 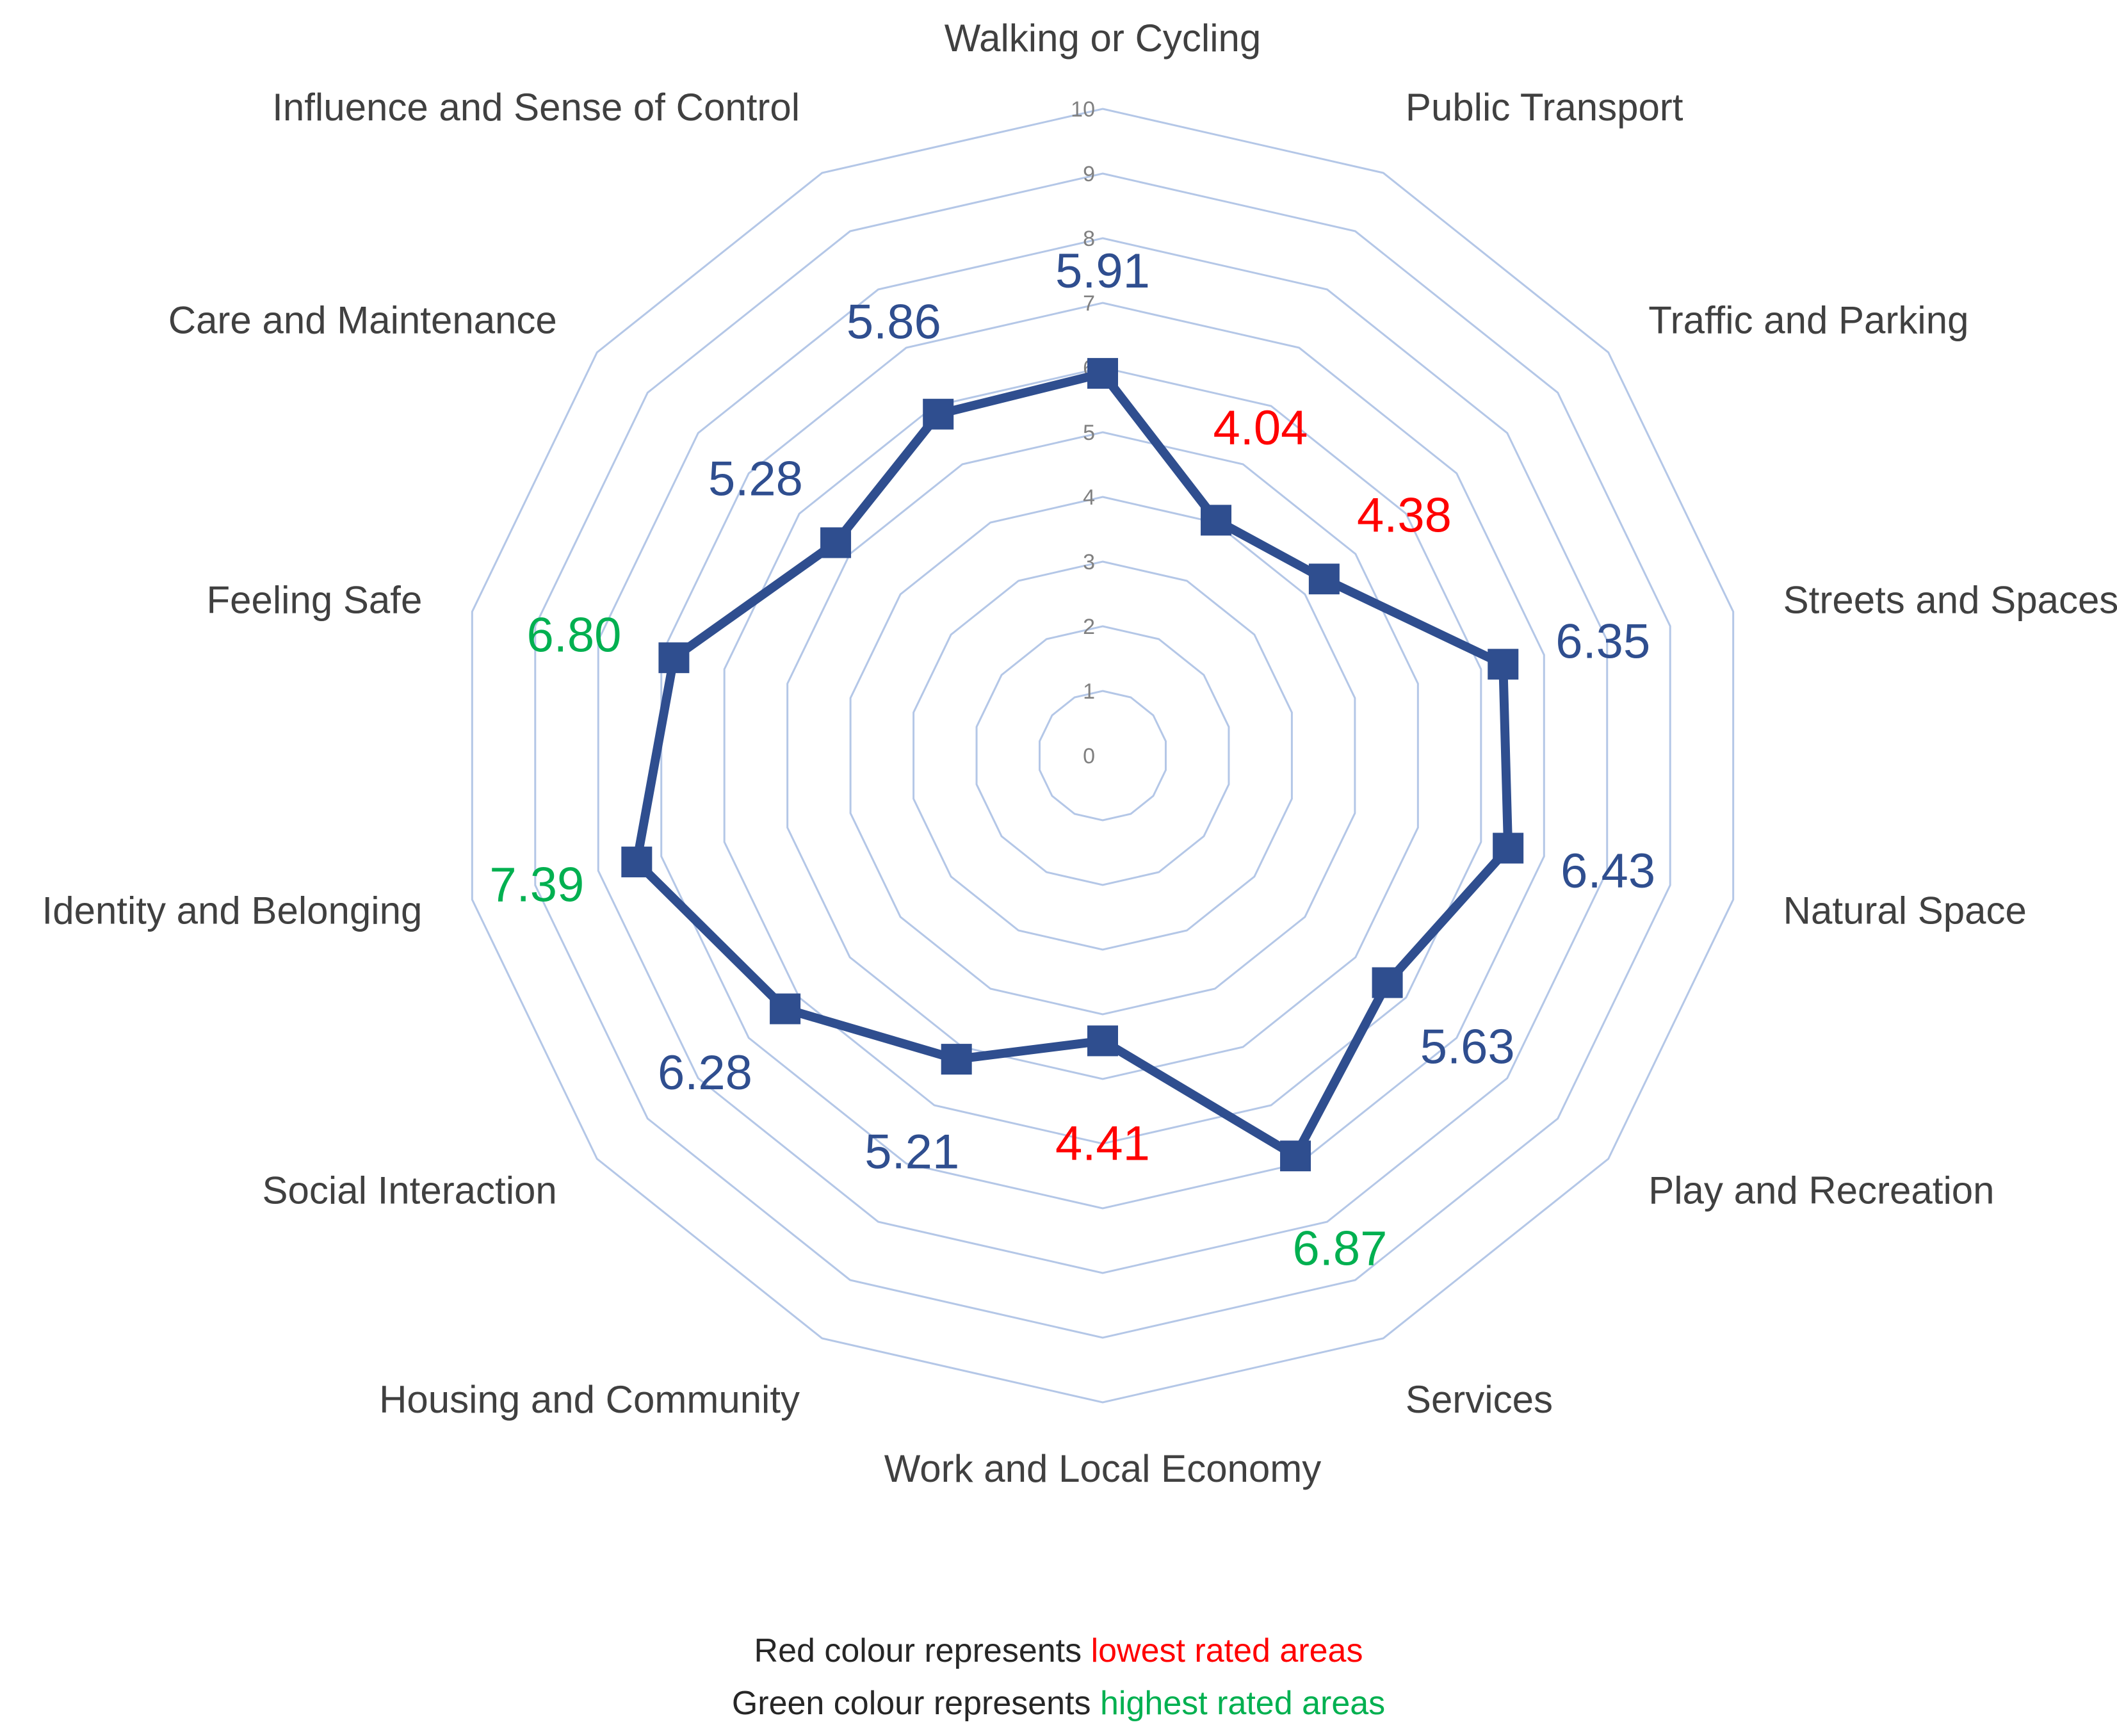 What do you see at coordinates (705, 1073) in the screenshot?
I see `value-label: 6.28` at bounding box center [705, 1073].